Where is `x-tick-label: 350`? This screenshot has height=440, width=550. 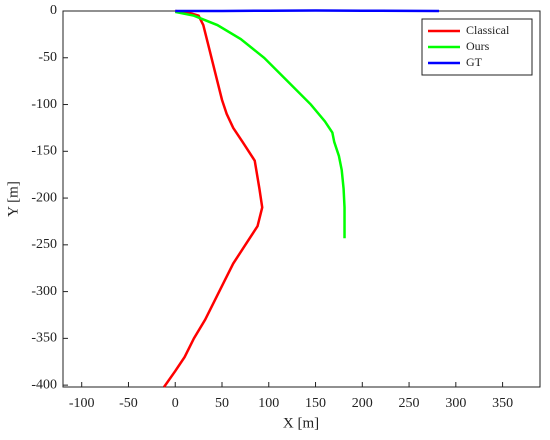
x-tick-label: 350 is located at coordinates (502, 403).